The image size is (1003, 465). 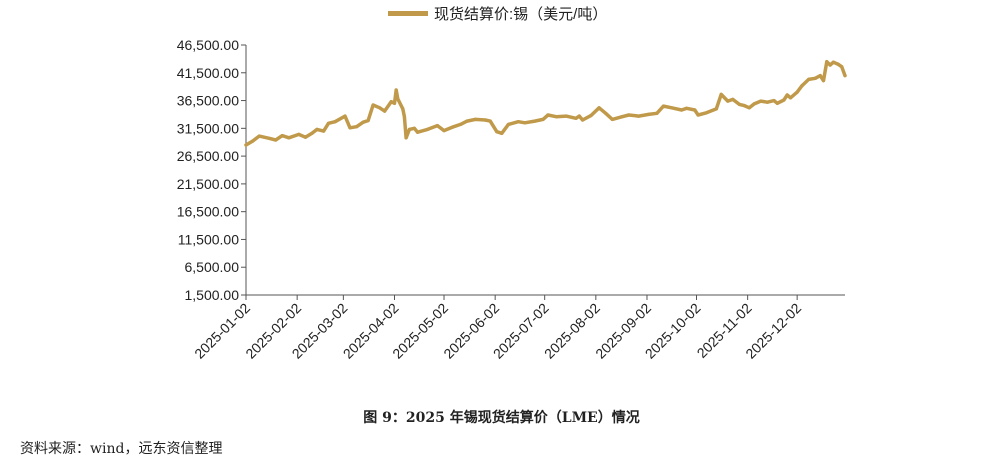 What do you see at coordinates (208, 45) in the screenshot?
I see `y-tick-label: 46,500.00` at bounding box center [208, 45].